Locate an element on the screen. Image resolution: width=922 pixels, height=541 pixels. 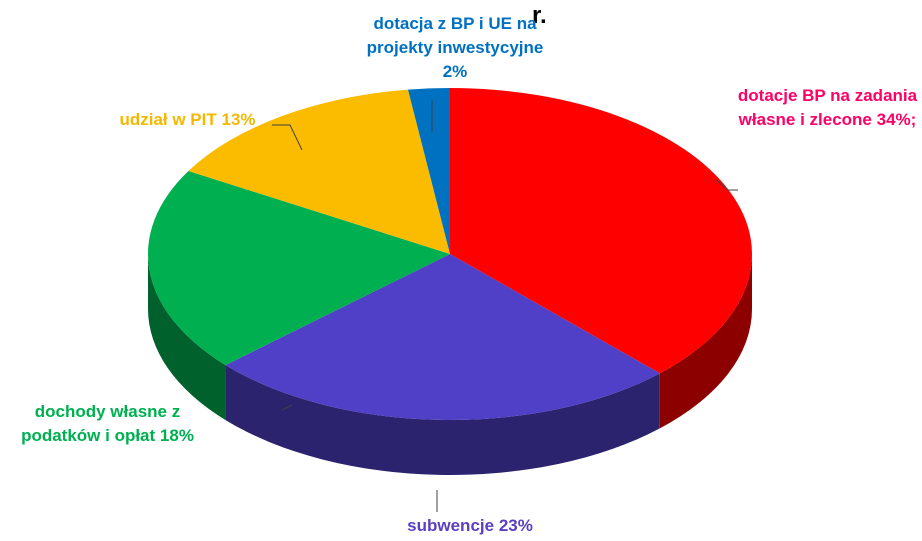
data-label: dochody własne z podatków i opłat 18% is located at coordinates (107, 424).